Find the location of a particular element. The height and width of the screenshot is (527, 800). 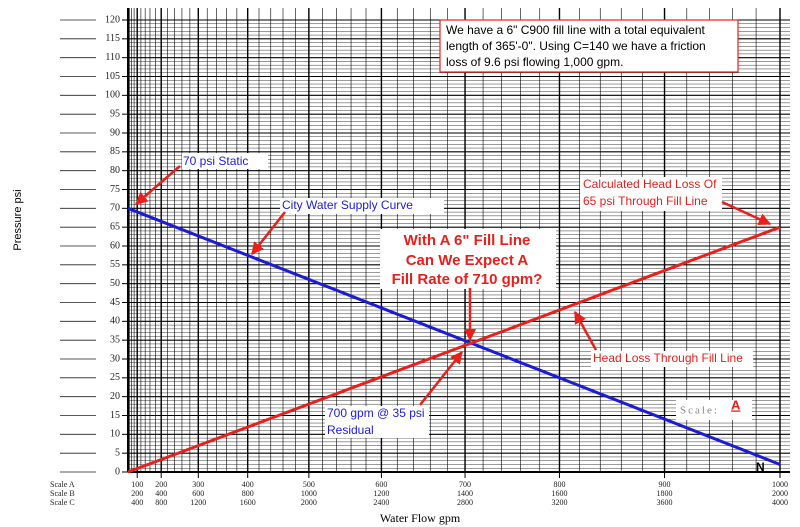

calc-line: 65 psi Through Fill Line is located at coordinates (645, 201).